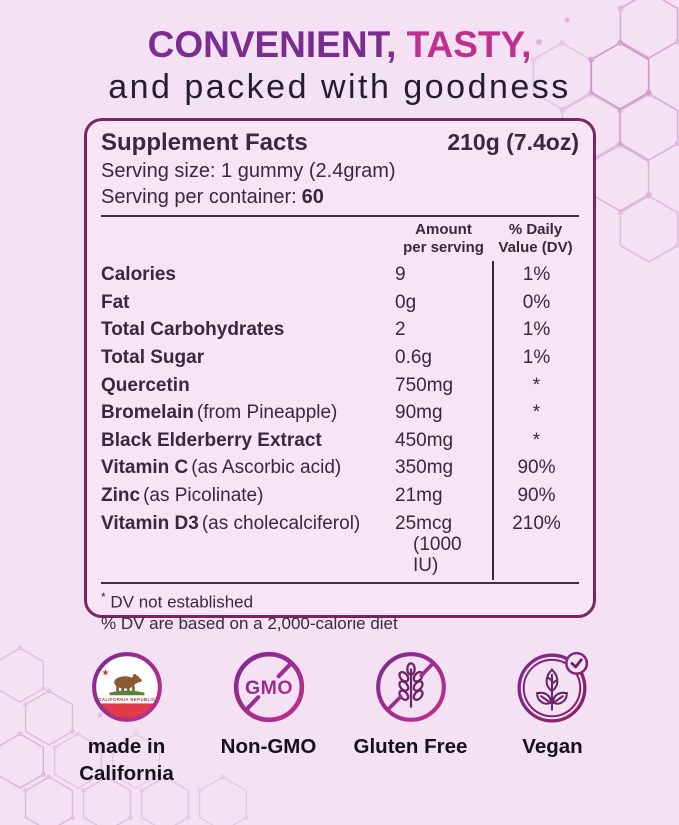  I want to click on table-row: Fat 0g 0%, so click(340, 302).